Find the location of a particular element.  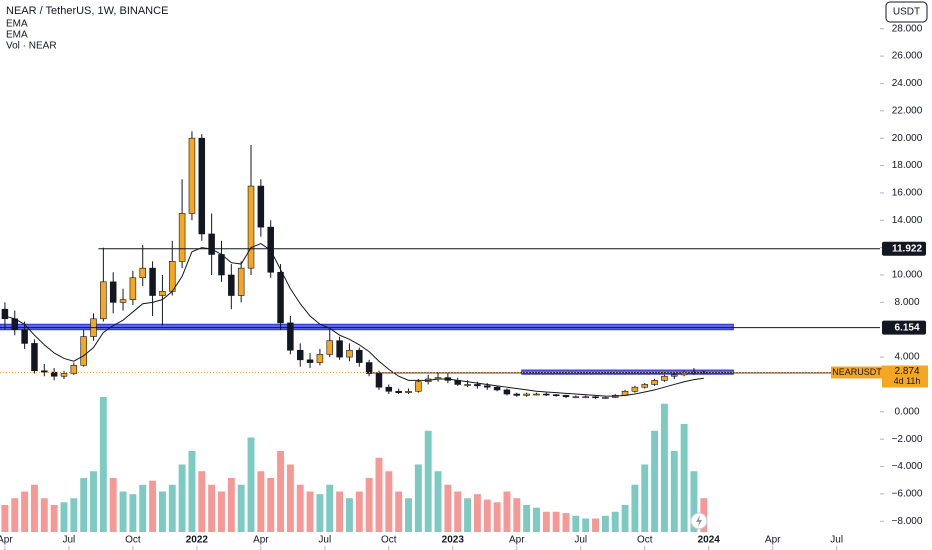

y-tick-label: 22.000 is located at coordinates (907, 110).